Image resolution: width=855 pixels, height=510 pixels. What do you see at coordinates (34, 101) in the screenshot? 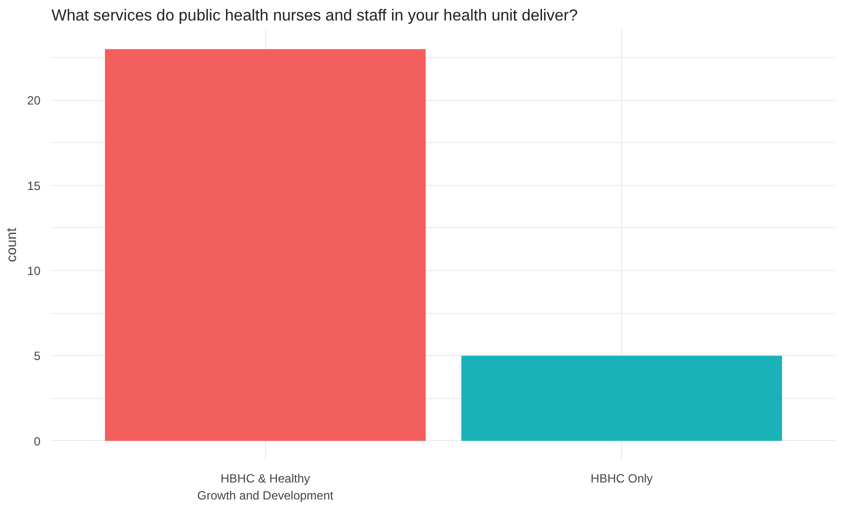
I see `y-tick-label: 20` at bounding box center [34, 101].